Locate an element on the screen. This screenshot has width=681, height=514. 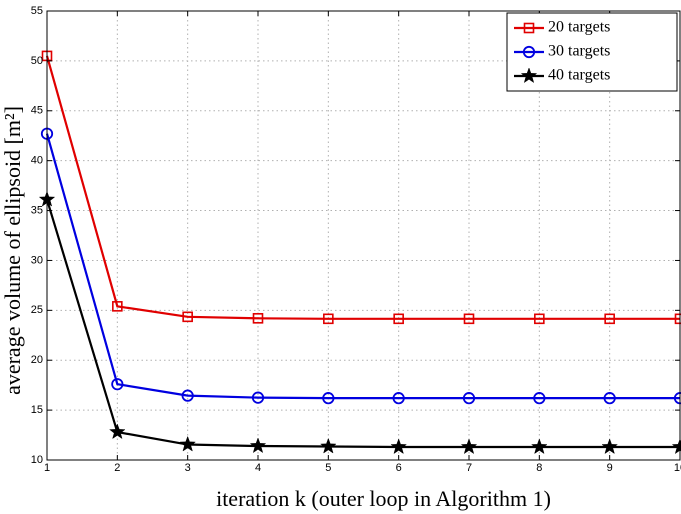
x-tick-label: 2 is located at coordinates (117, 468).